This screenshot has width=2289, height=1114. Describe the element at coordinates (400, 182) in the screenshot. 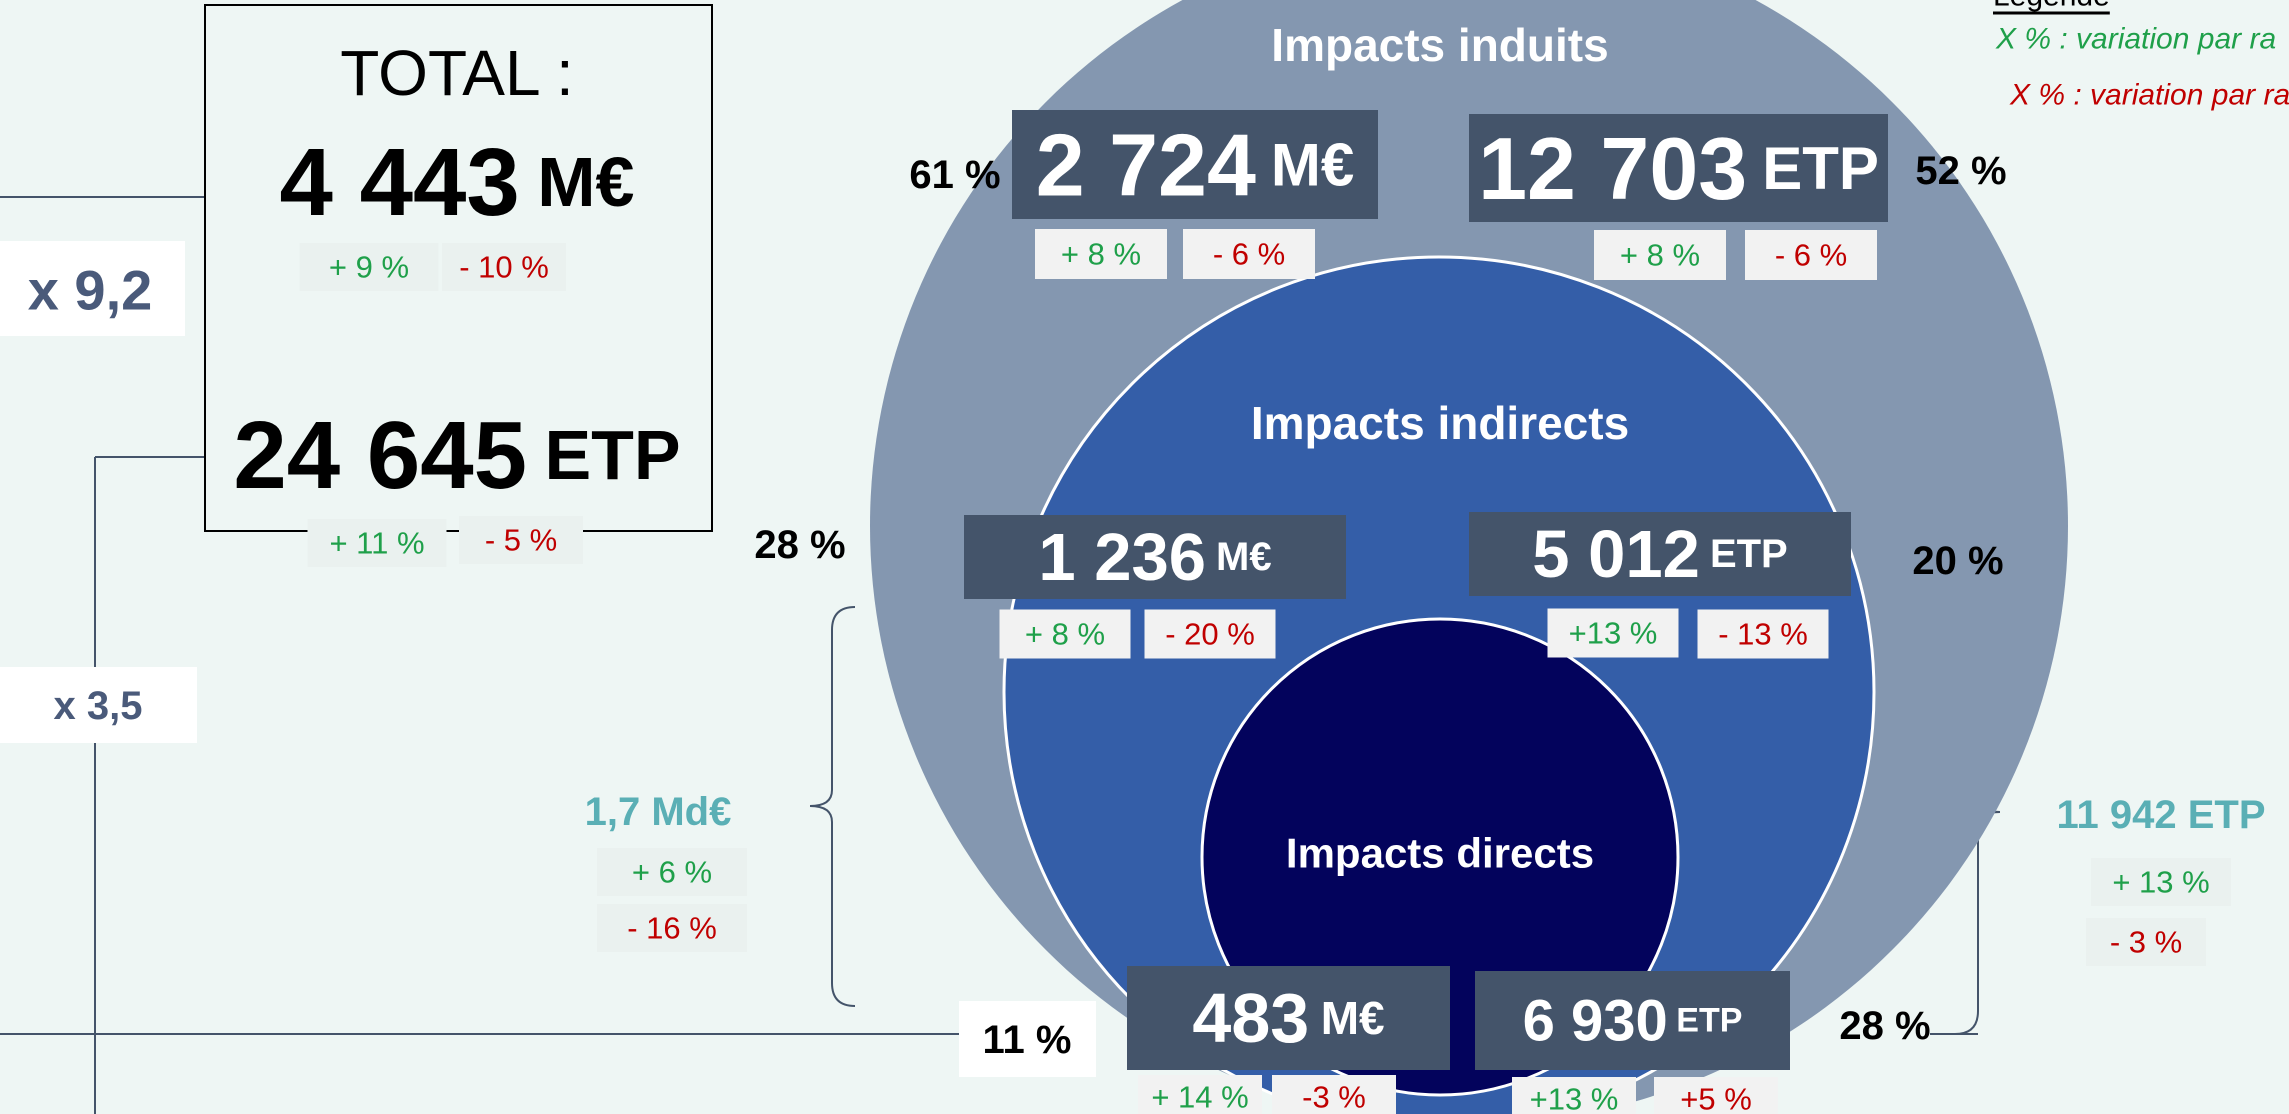

I see `value: 4 443` at that location.